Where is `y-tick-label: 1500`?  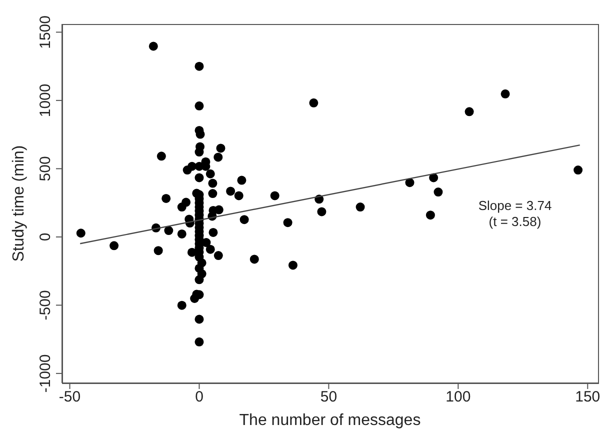 y-tick-label: 1500 is located at coordinates (45, 32).